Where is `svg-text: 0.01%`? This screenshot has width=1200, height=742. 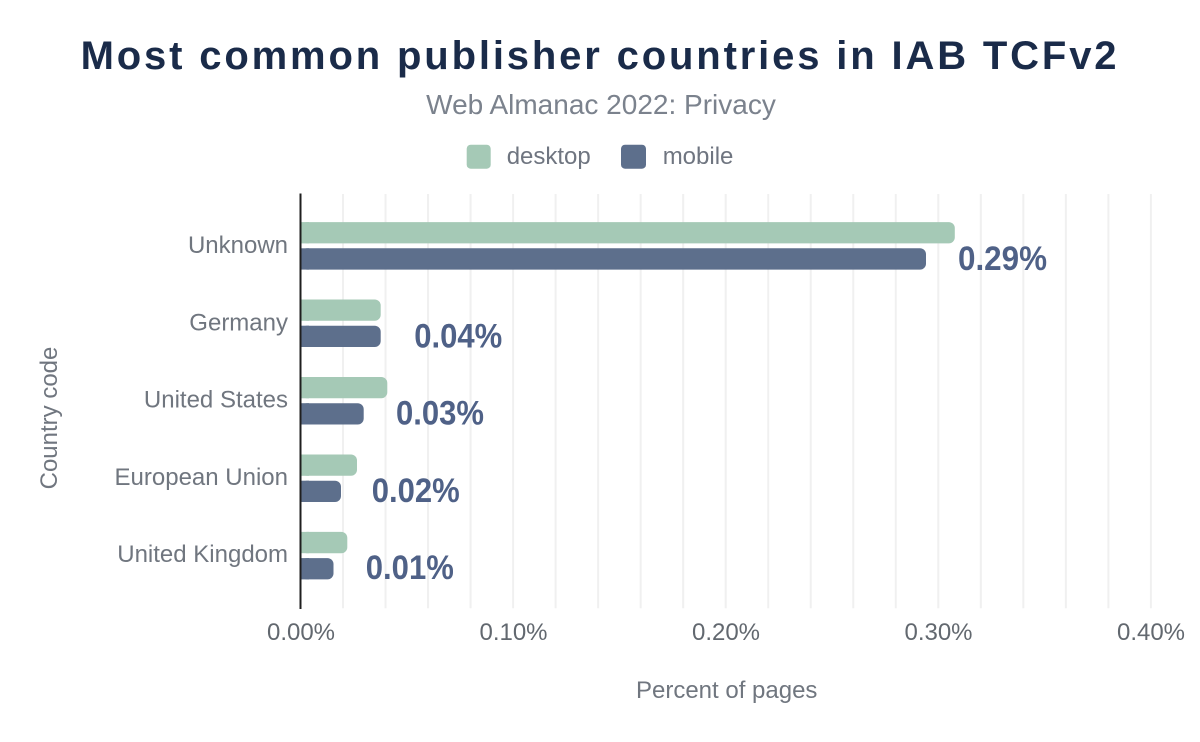 svg-text: 0.01% is located at coordinates (410, 568).